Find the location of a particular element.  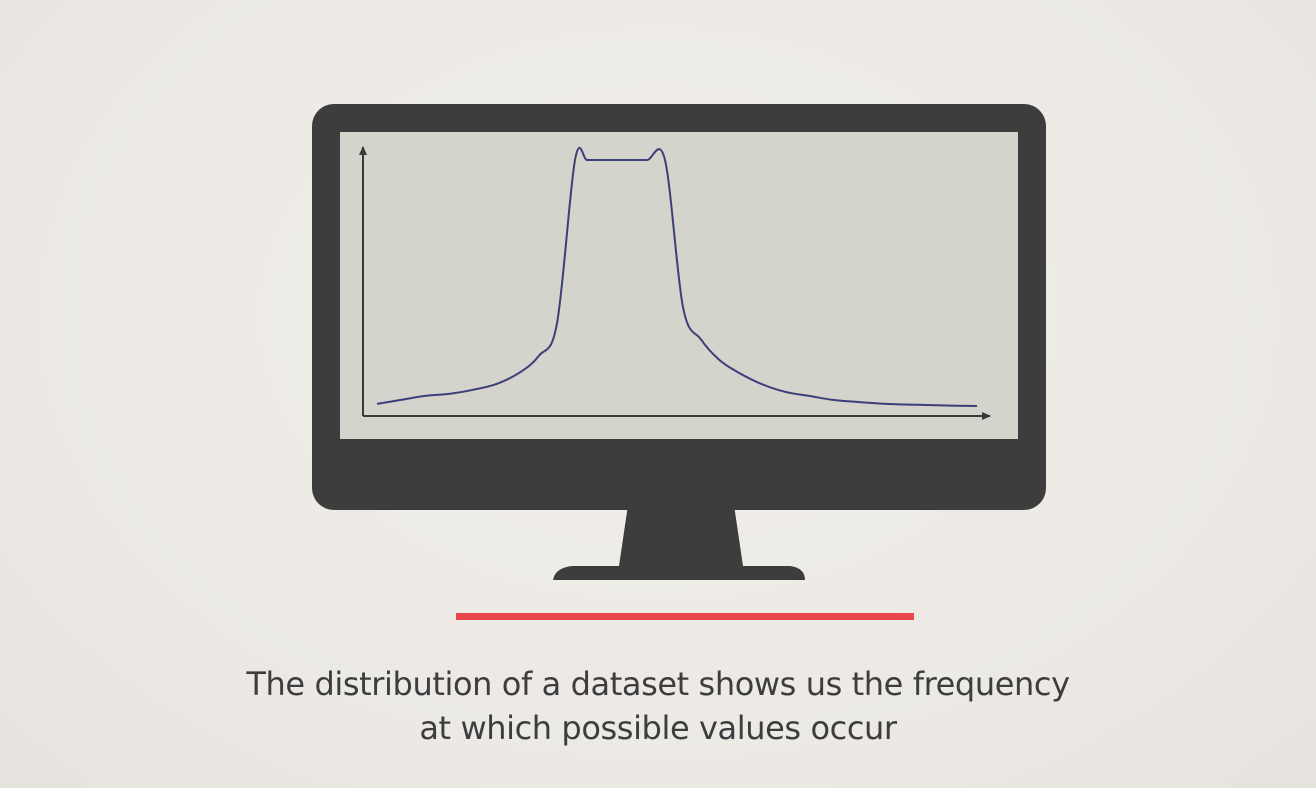

caption-line-2: at which possible values occur is located at coordinates (658, 728).